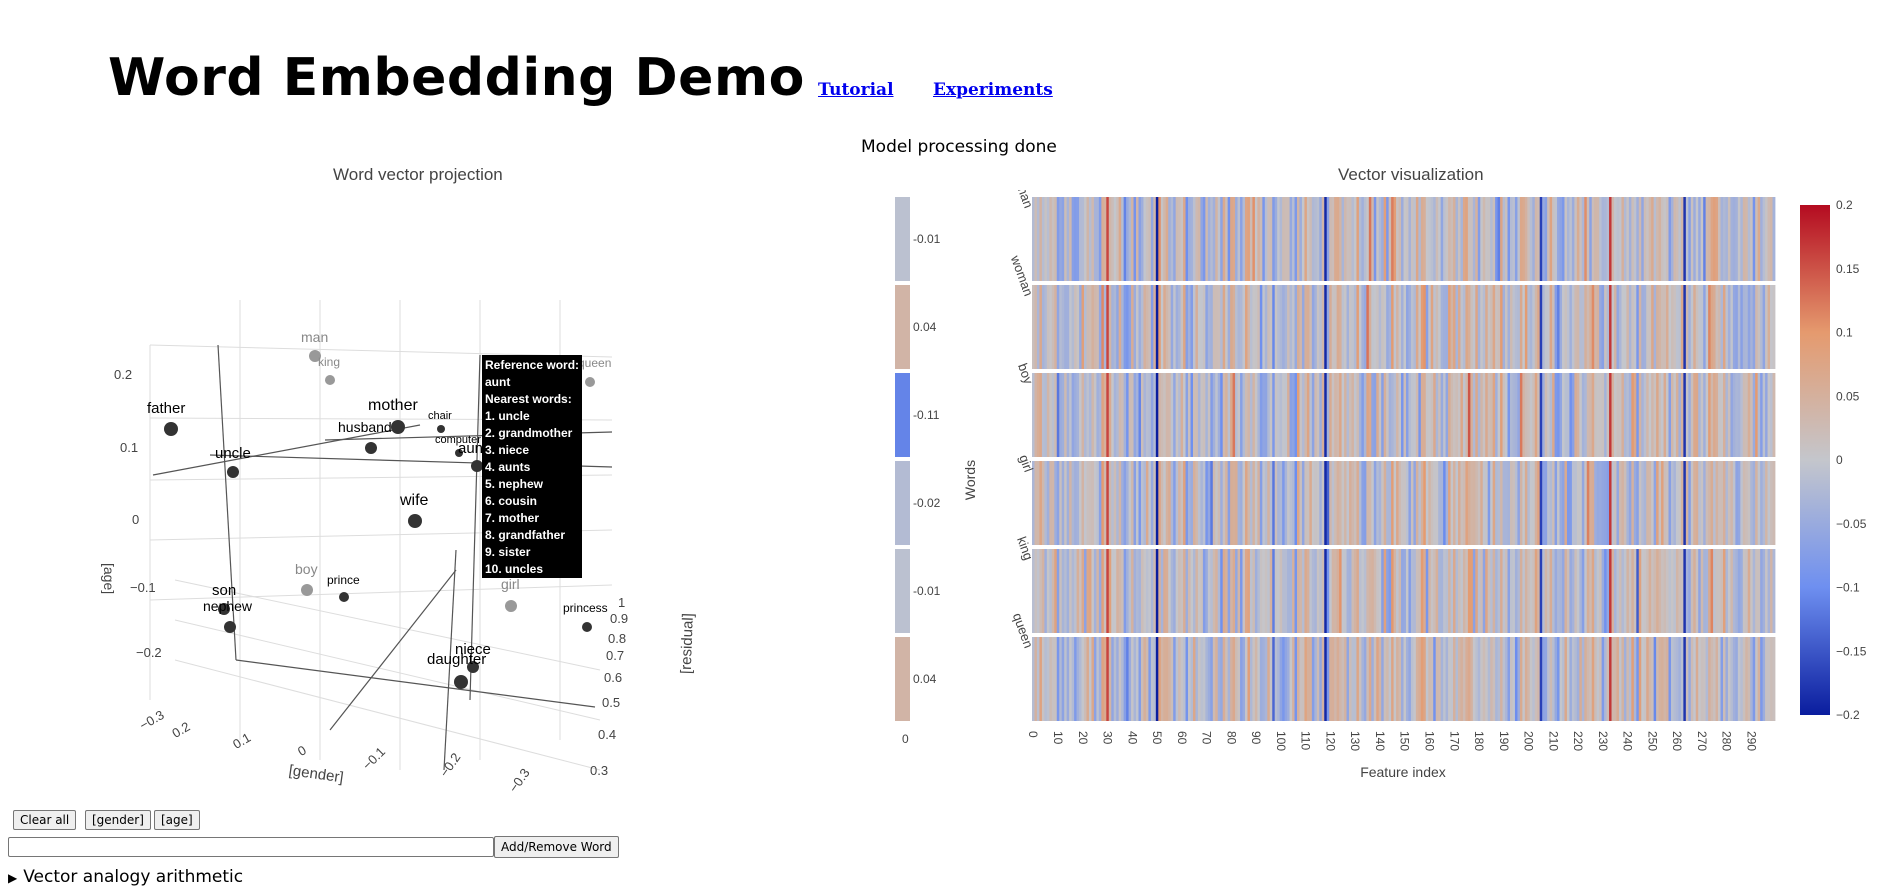 Image resolution: width=1885 pixels, height=893 pixels. Describe the element at coordinates (585, 608) in the screenshot. I see `point-label: princess` at that location.